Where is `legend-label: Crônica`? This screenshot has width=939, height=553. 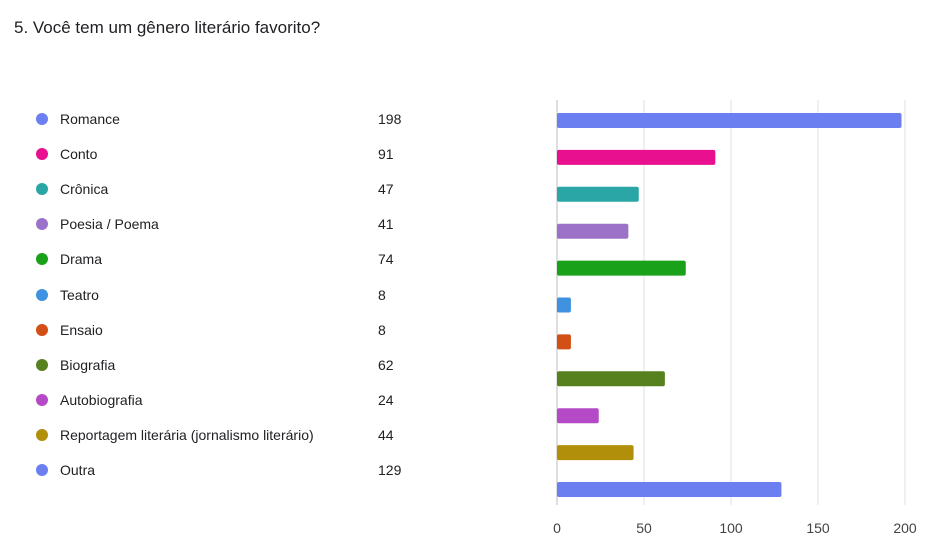 legend-label: Crônica is located at coordinates (84, 189).